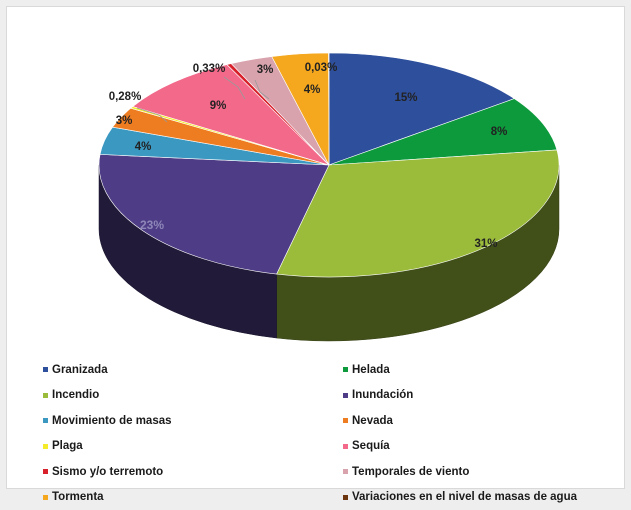 The height and width of the screenshot is (510, 631). What do you see at coordinates (371, 446) in the screenshot?
I see `legend-label: Sequía` at bounding box center [371, 446].